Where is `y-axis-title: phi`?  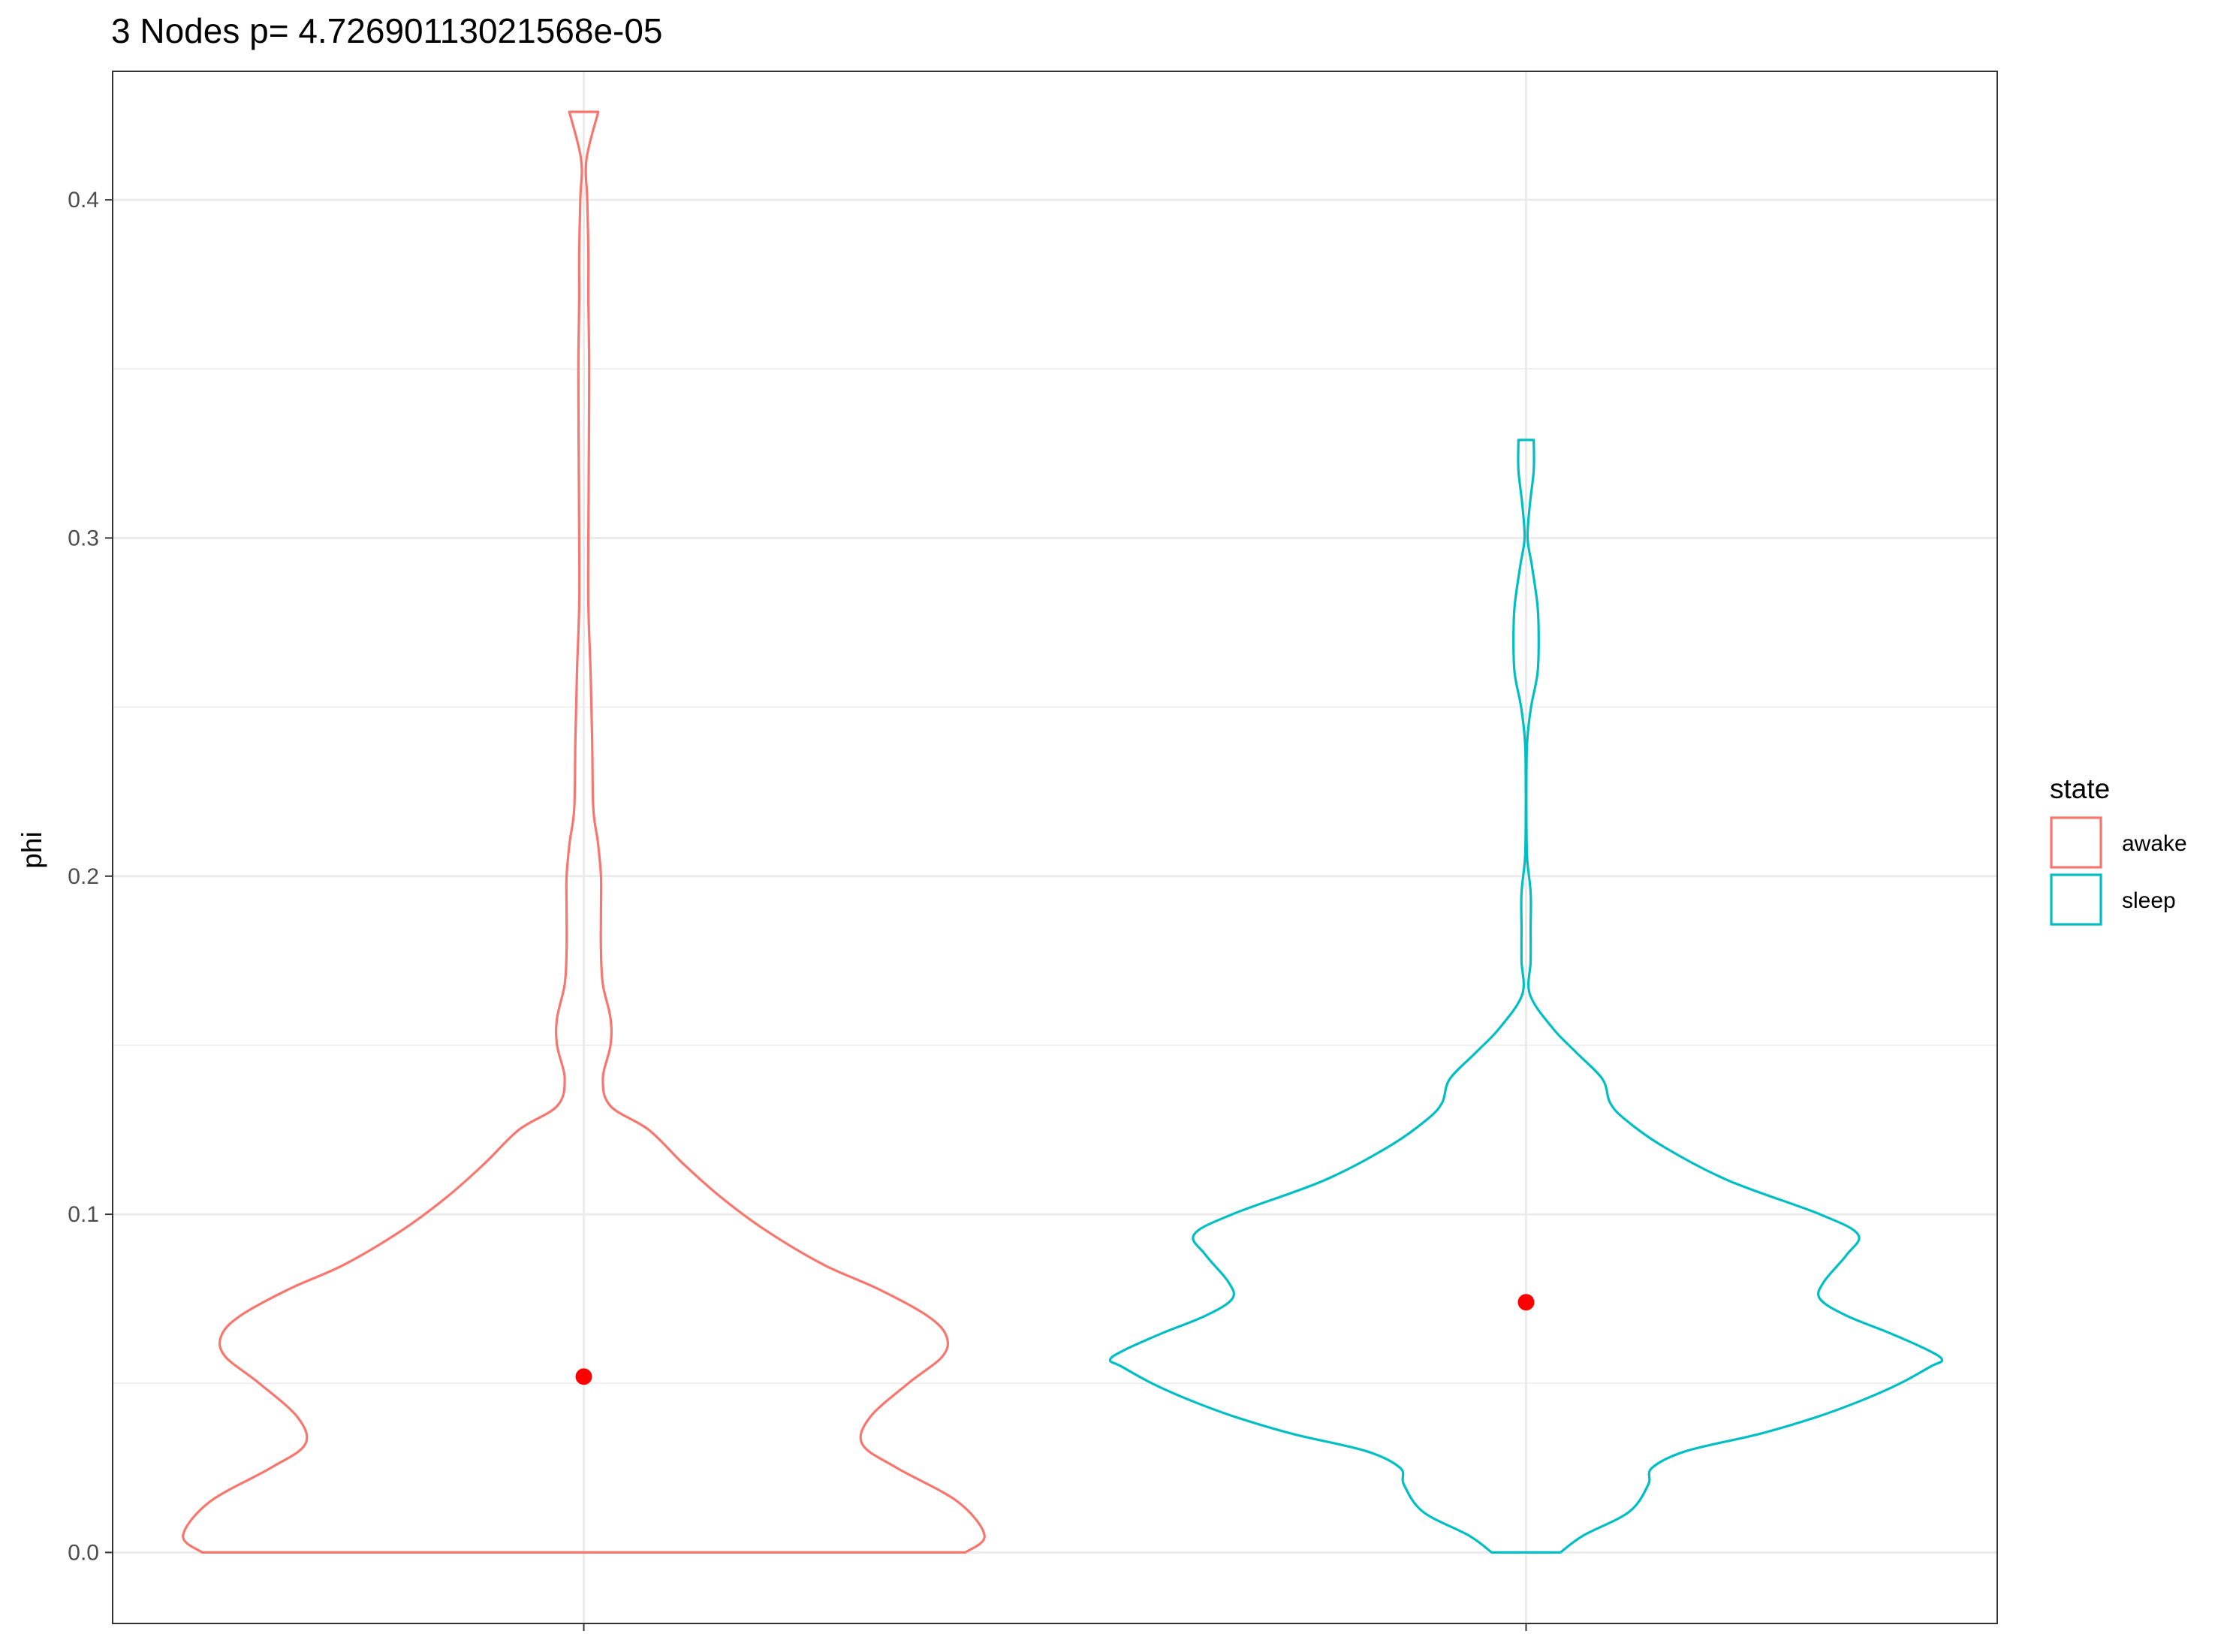 y-axis-title: phi is located at coordinates (32, 849).